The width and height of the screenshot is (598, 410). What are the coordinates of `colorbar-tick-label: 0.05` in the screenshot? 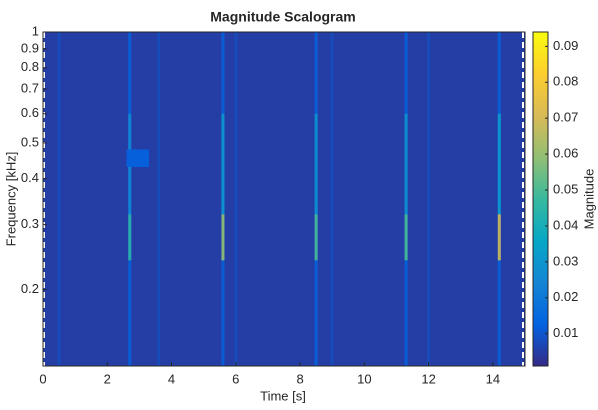 It's located at (565, 188).